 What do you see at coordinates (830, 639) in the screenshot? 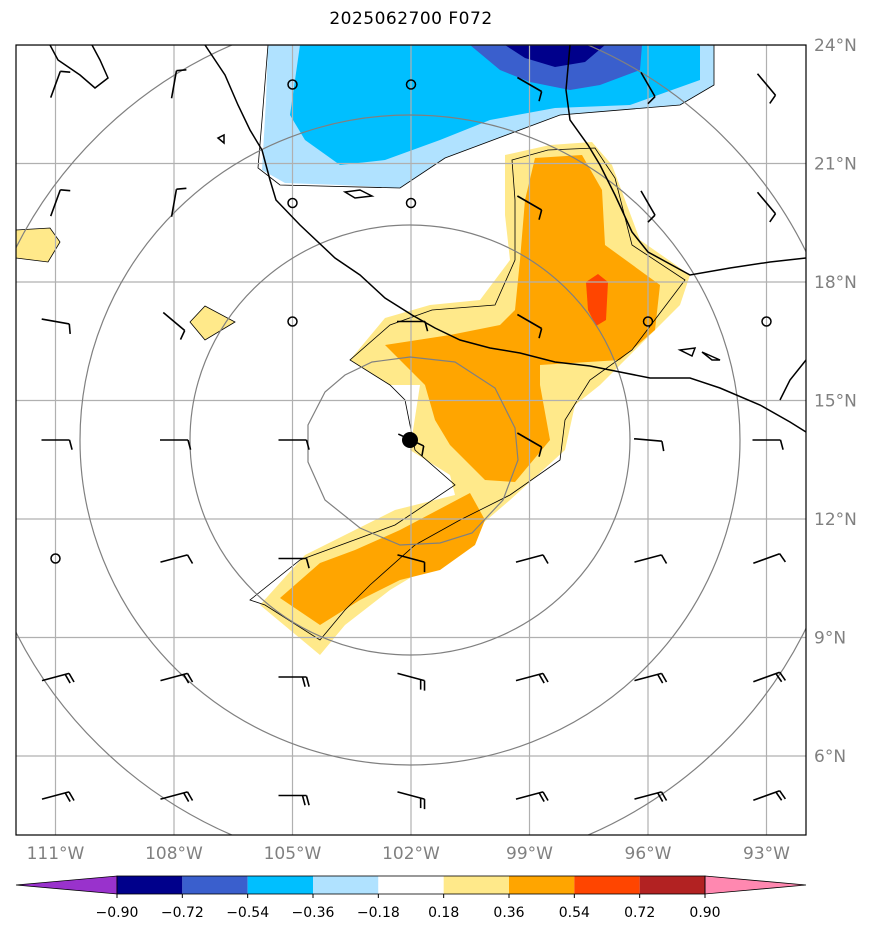
I see `lat-tick-label: 9°N` at bounding box center [830, 639].